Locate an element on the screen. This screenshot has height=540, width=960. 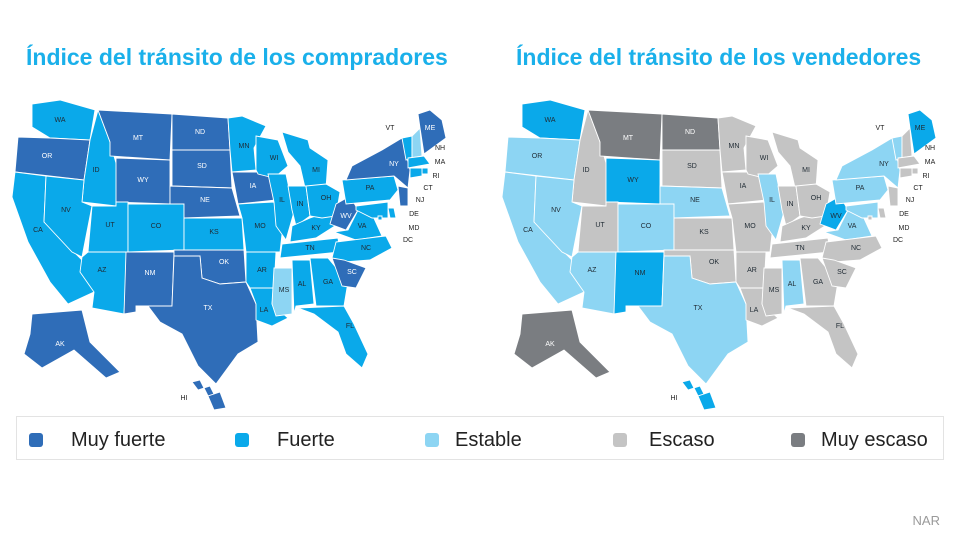
state-label-tn-buyers: TN is located at coordinates (309, 248).